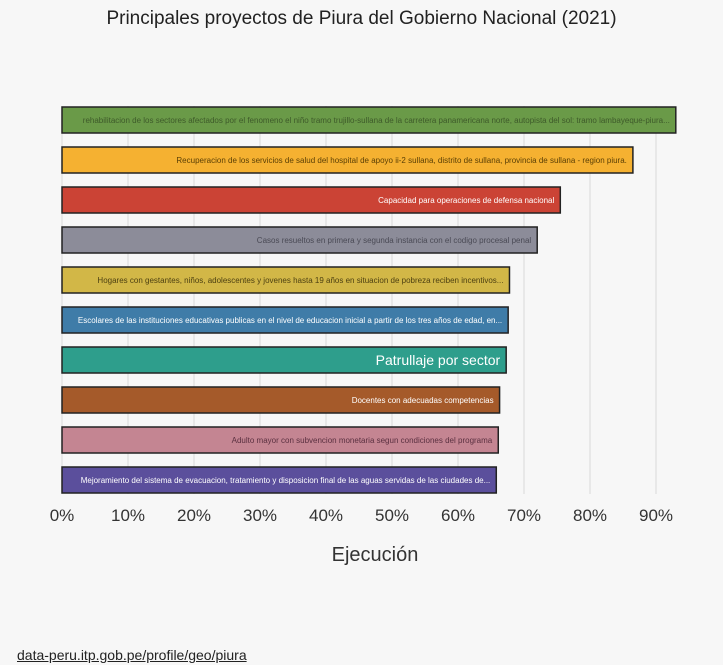  I want to click on x-tick-label: 50%, so click(392, 515).